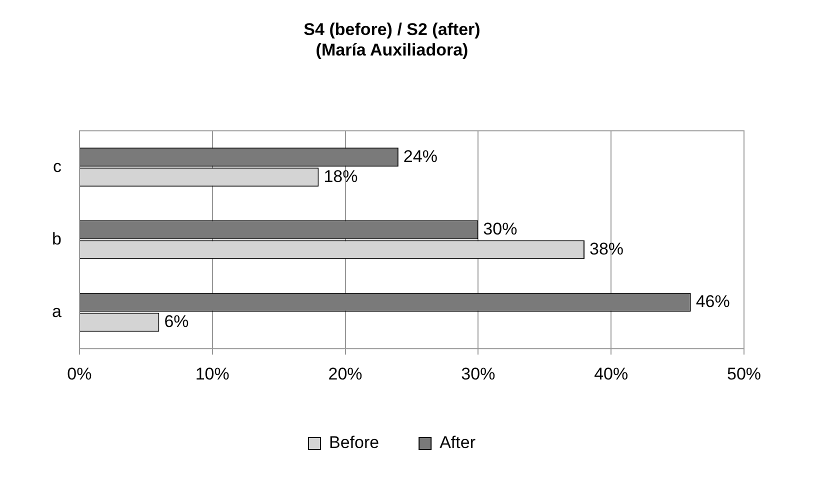 Image resolution: width=834 pixels, height=482 pixels. Describe the element at coordinates (478, 374) in the screenshot. I see `x-tick-label: 30%` at that location.